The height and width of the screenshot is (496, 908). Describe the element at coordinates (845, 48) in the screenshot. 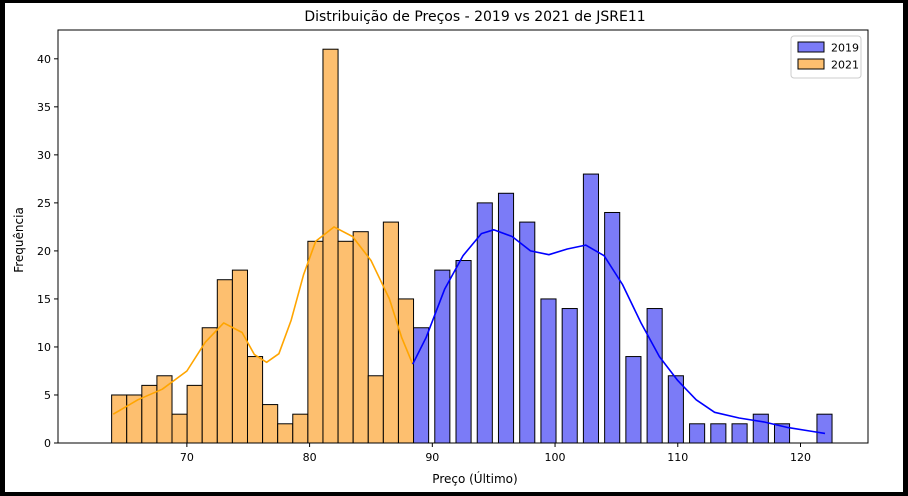

I see `legend-label-2019: 2019` at that location.